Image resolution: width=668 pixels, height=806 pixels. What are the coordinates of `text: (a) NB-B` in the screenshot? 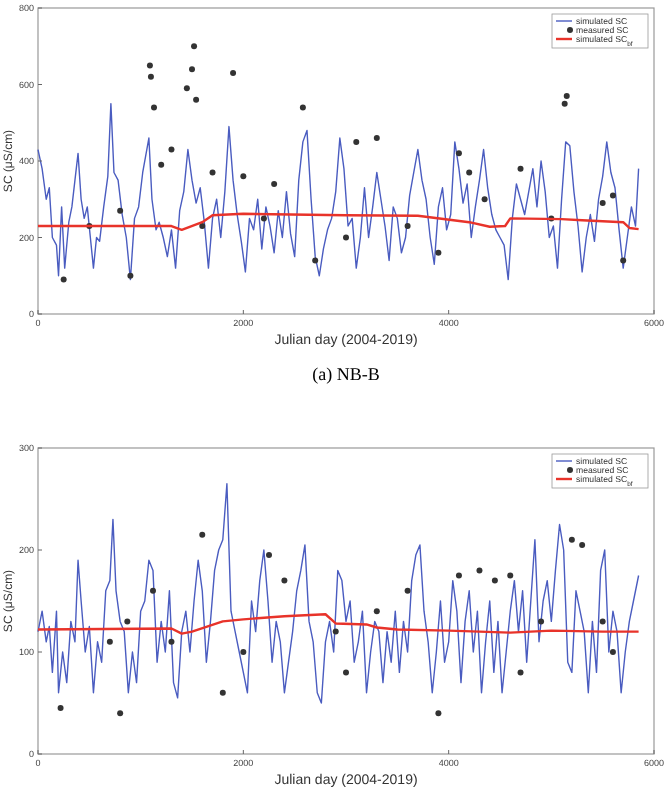 It's located at (346, 374).